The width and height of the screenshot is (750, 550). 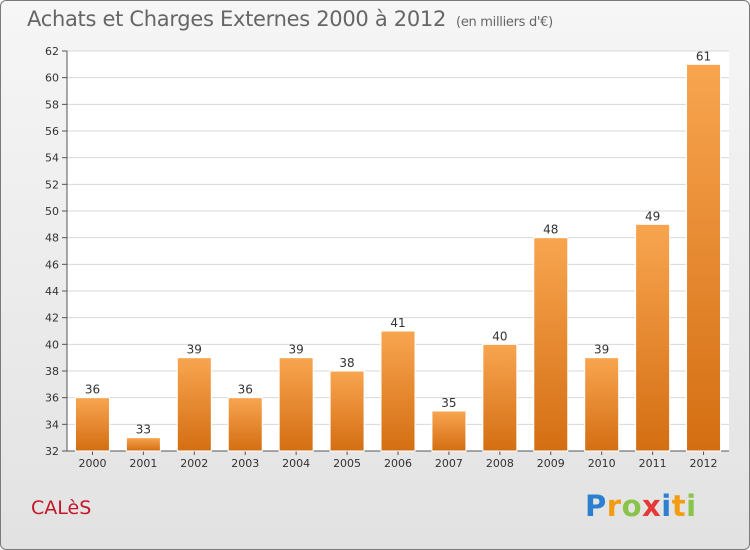 I want to click on bar-2007, so click(x=449, y=431).